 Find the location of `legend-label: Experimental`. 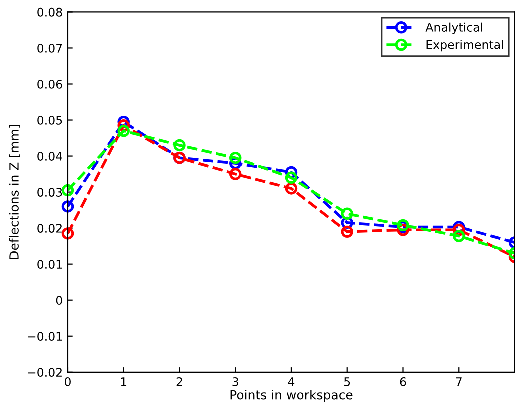

legend-label: Experimental is located at coordinates (465, 46).